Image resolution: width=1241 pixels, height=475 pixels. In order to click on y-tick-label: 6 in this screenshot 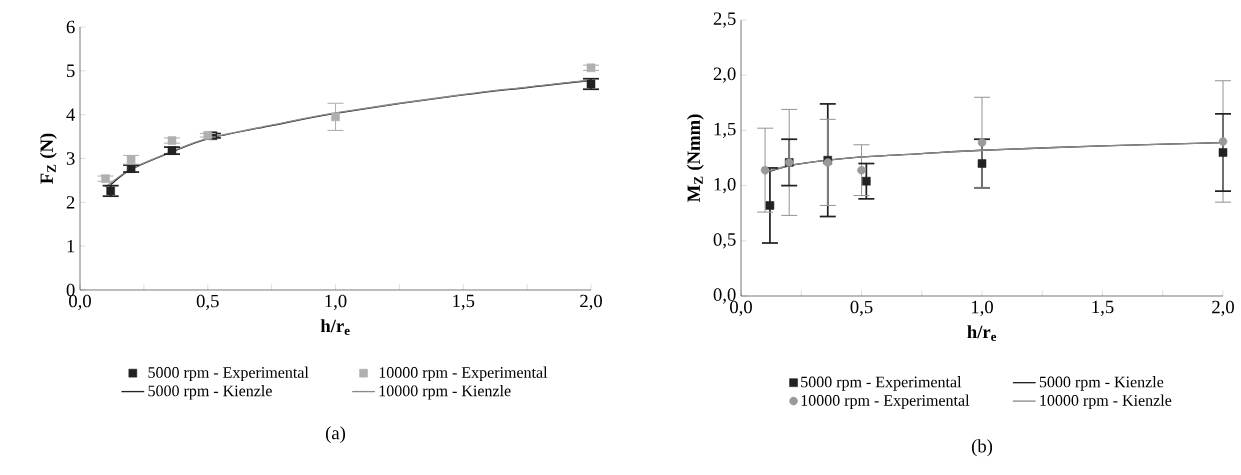, I will do `click(70, 27)`.